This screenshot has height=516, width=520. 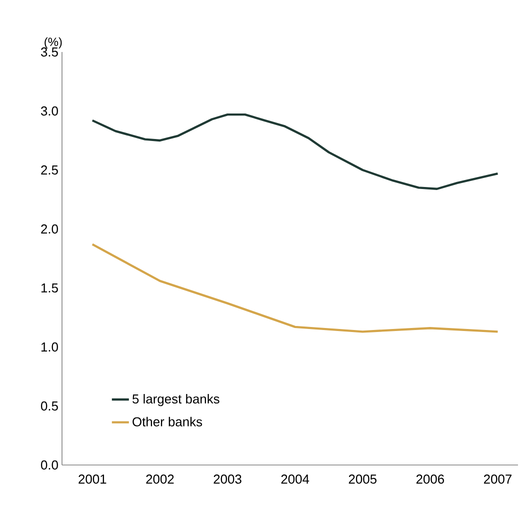 What do you see at coordinates (49, 52) in the screenshot?
I see `y-tick-label: 3.5` at bounding box center [49, 52].